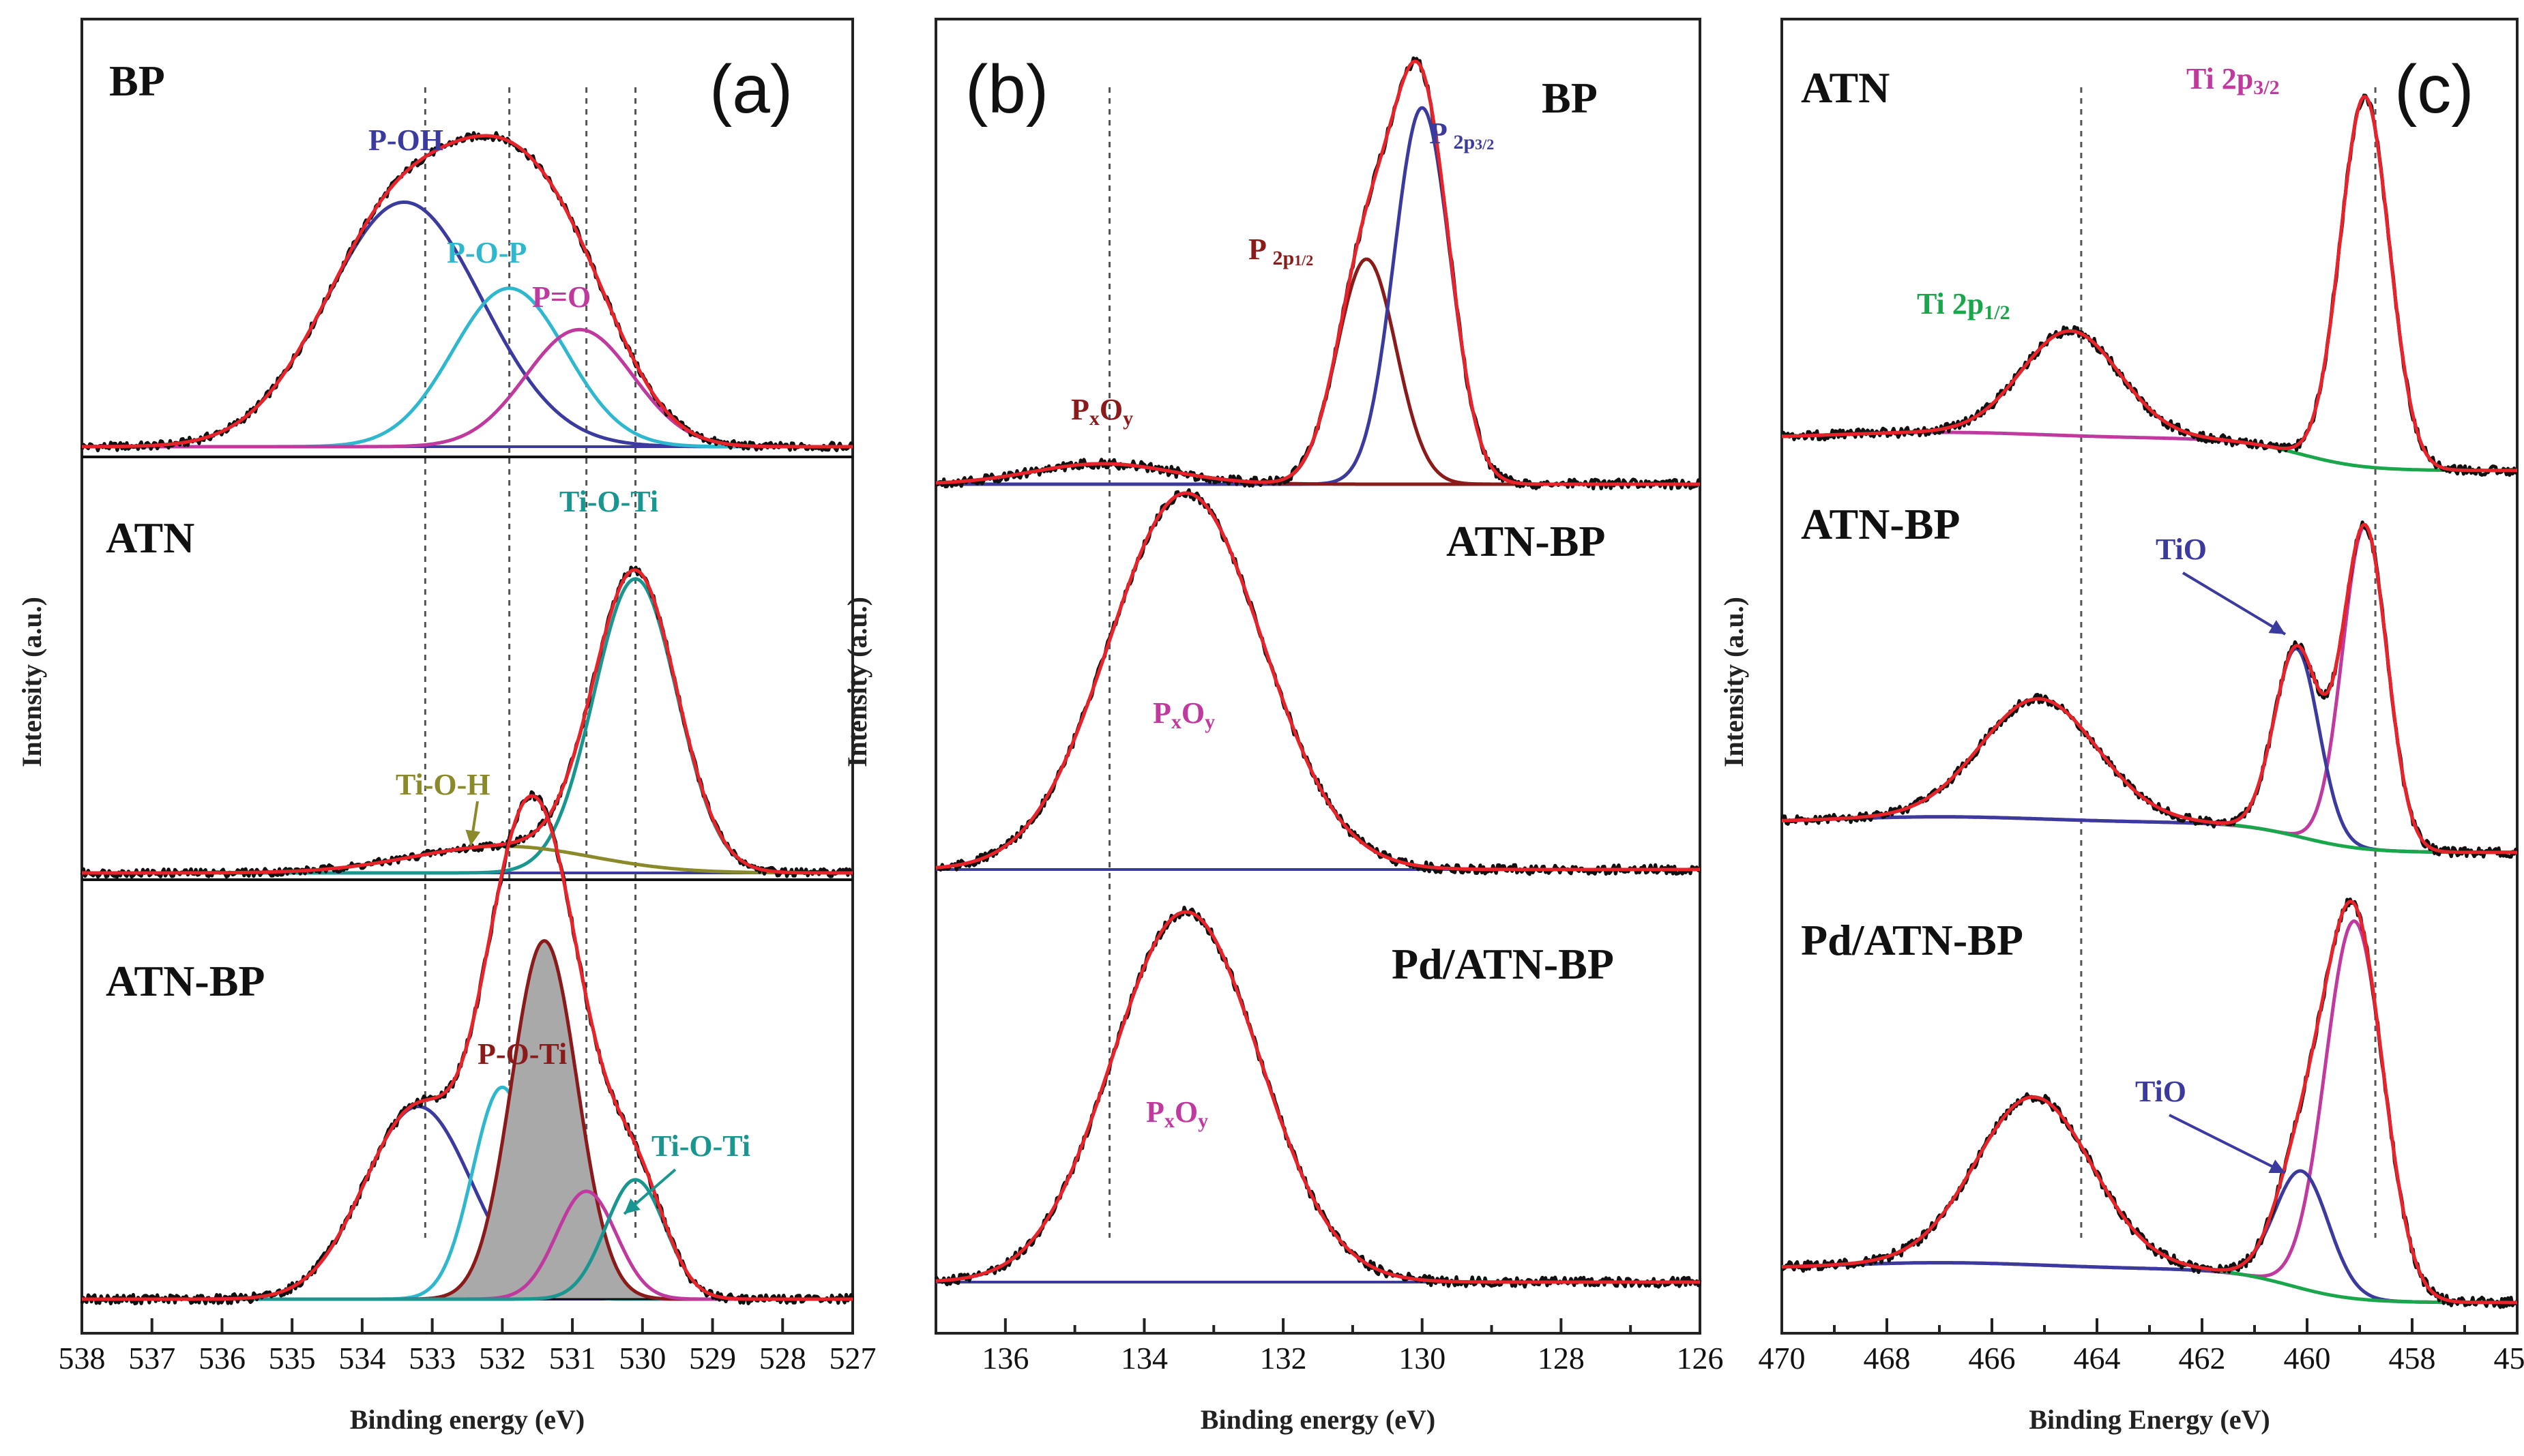 The height and width of the screenshot is (1456, 2524). I want to click on peak-label-p-o-ti: P-O-Ti, so click(522, 1054).